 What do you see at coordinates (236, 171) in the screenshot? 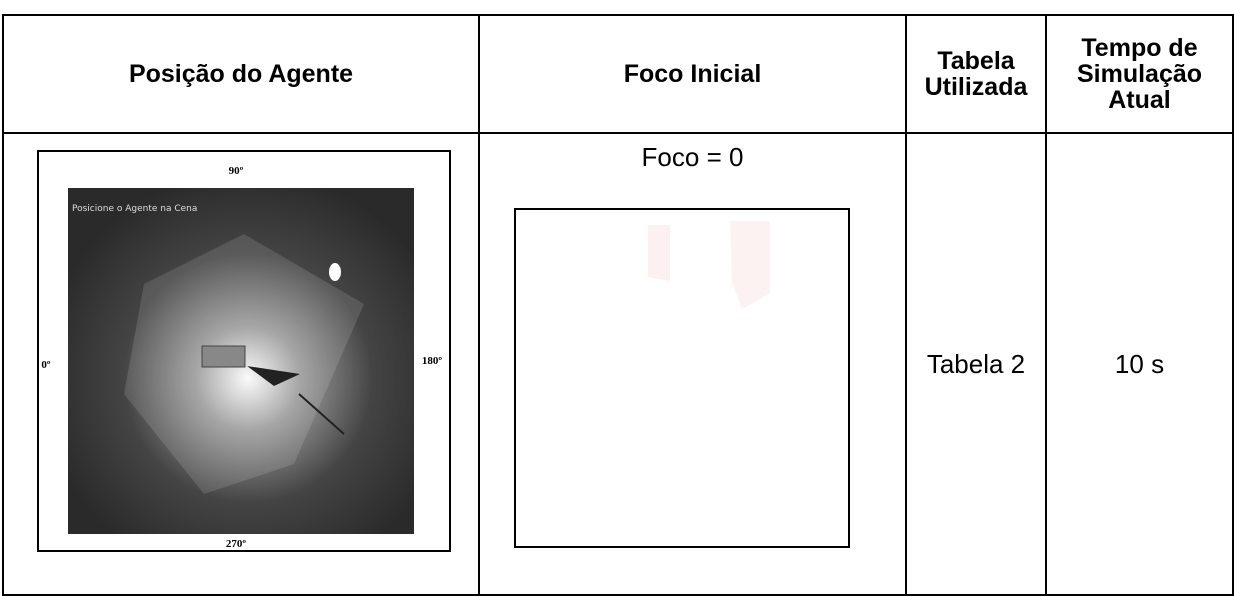
I see `scene-label: 90º` at bounding box center [236, 171].